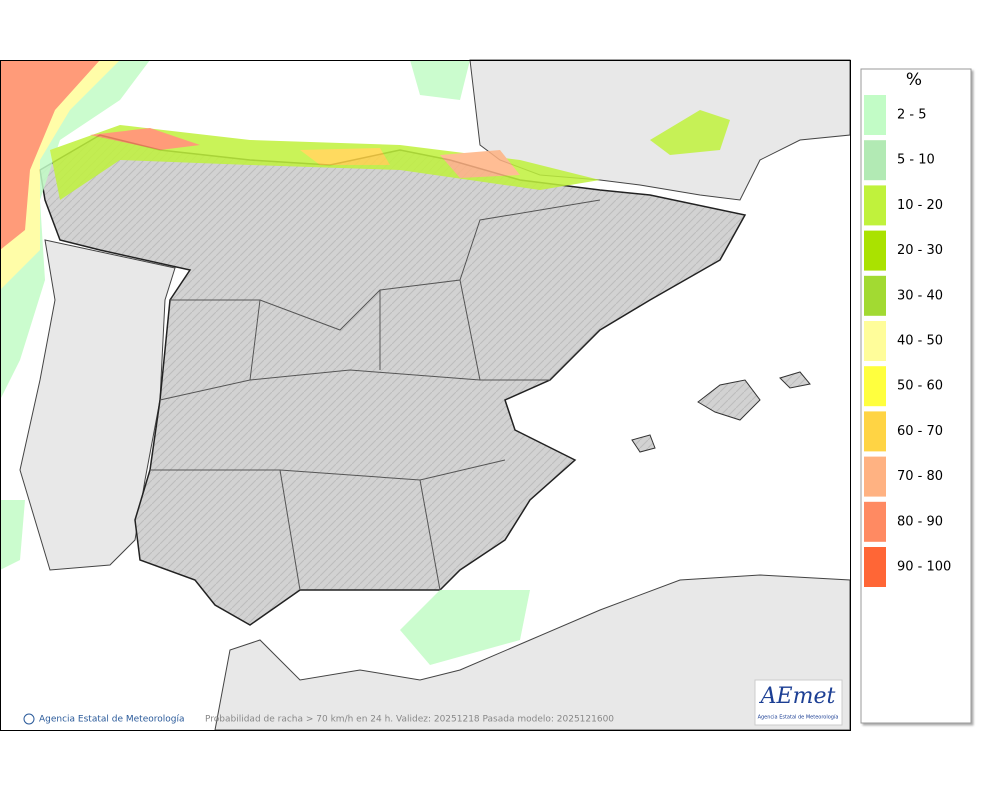  What do you see at coordinates (920, 431) in the screenshot?
I see `legend-label: 60 - 70` at bounding box center [920, 431].